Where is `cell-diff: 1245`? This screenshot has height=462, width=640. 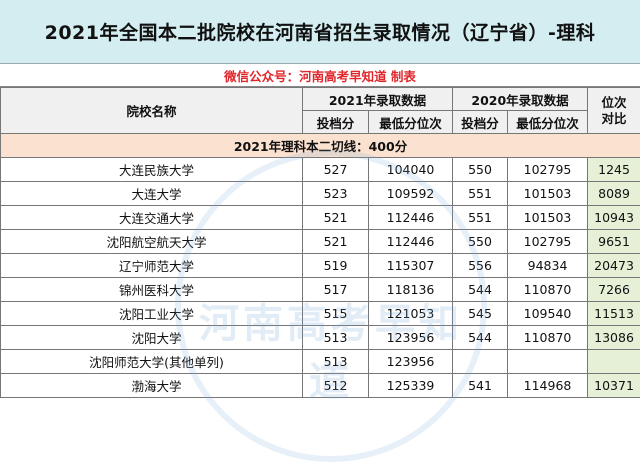 cell-diff: 1245 is located at coordinates (614, 170).